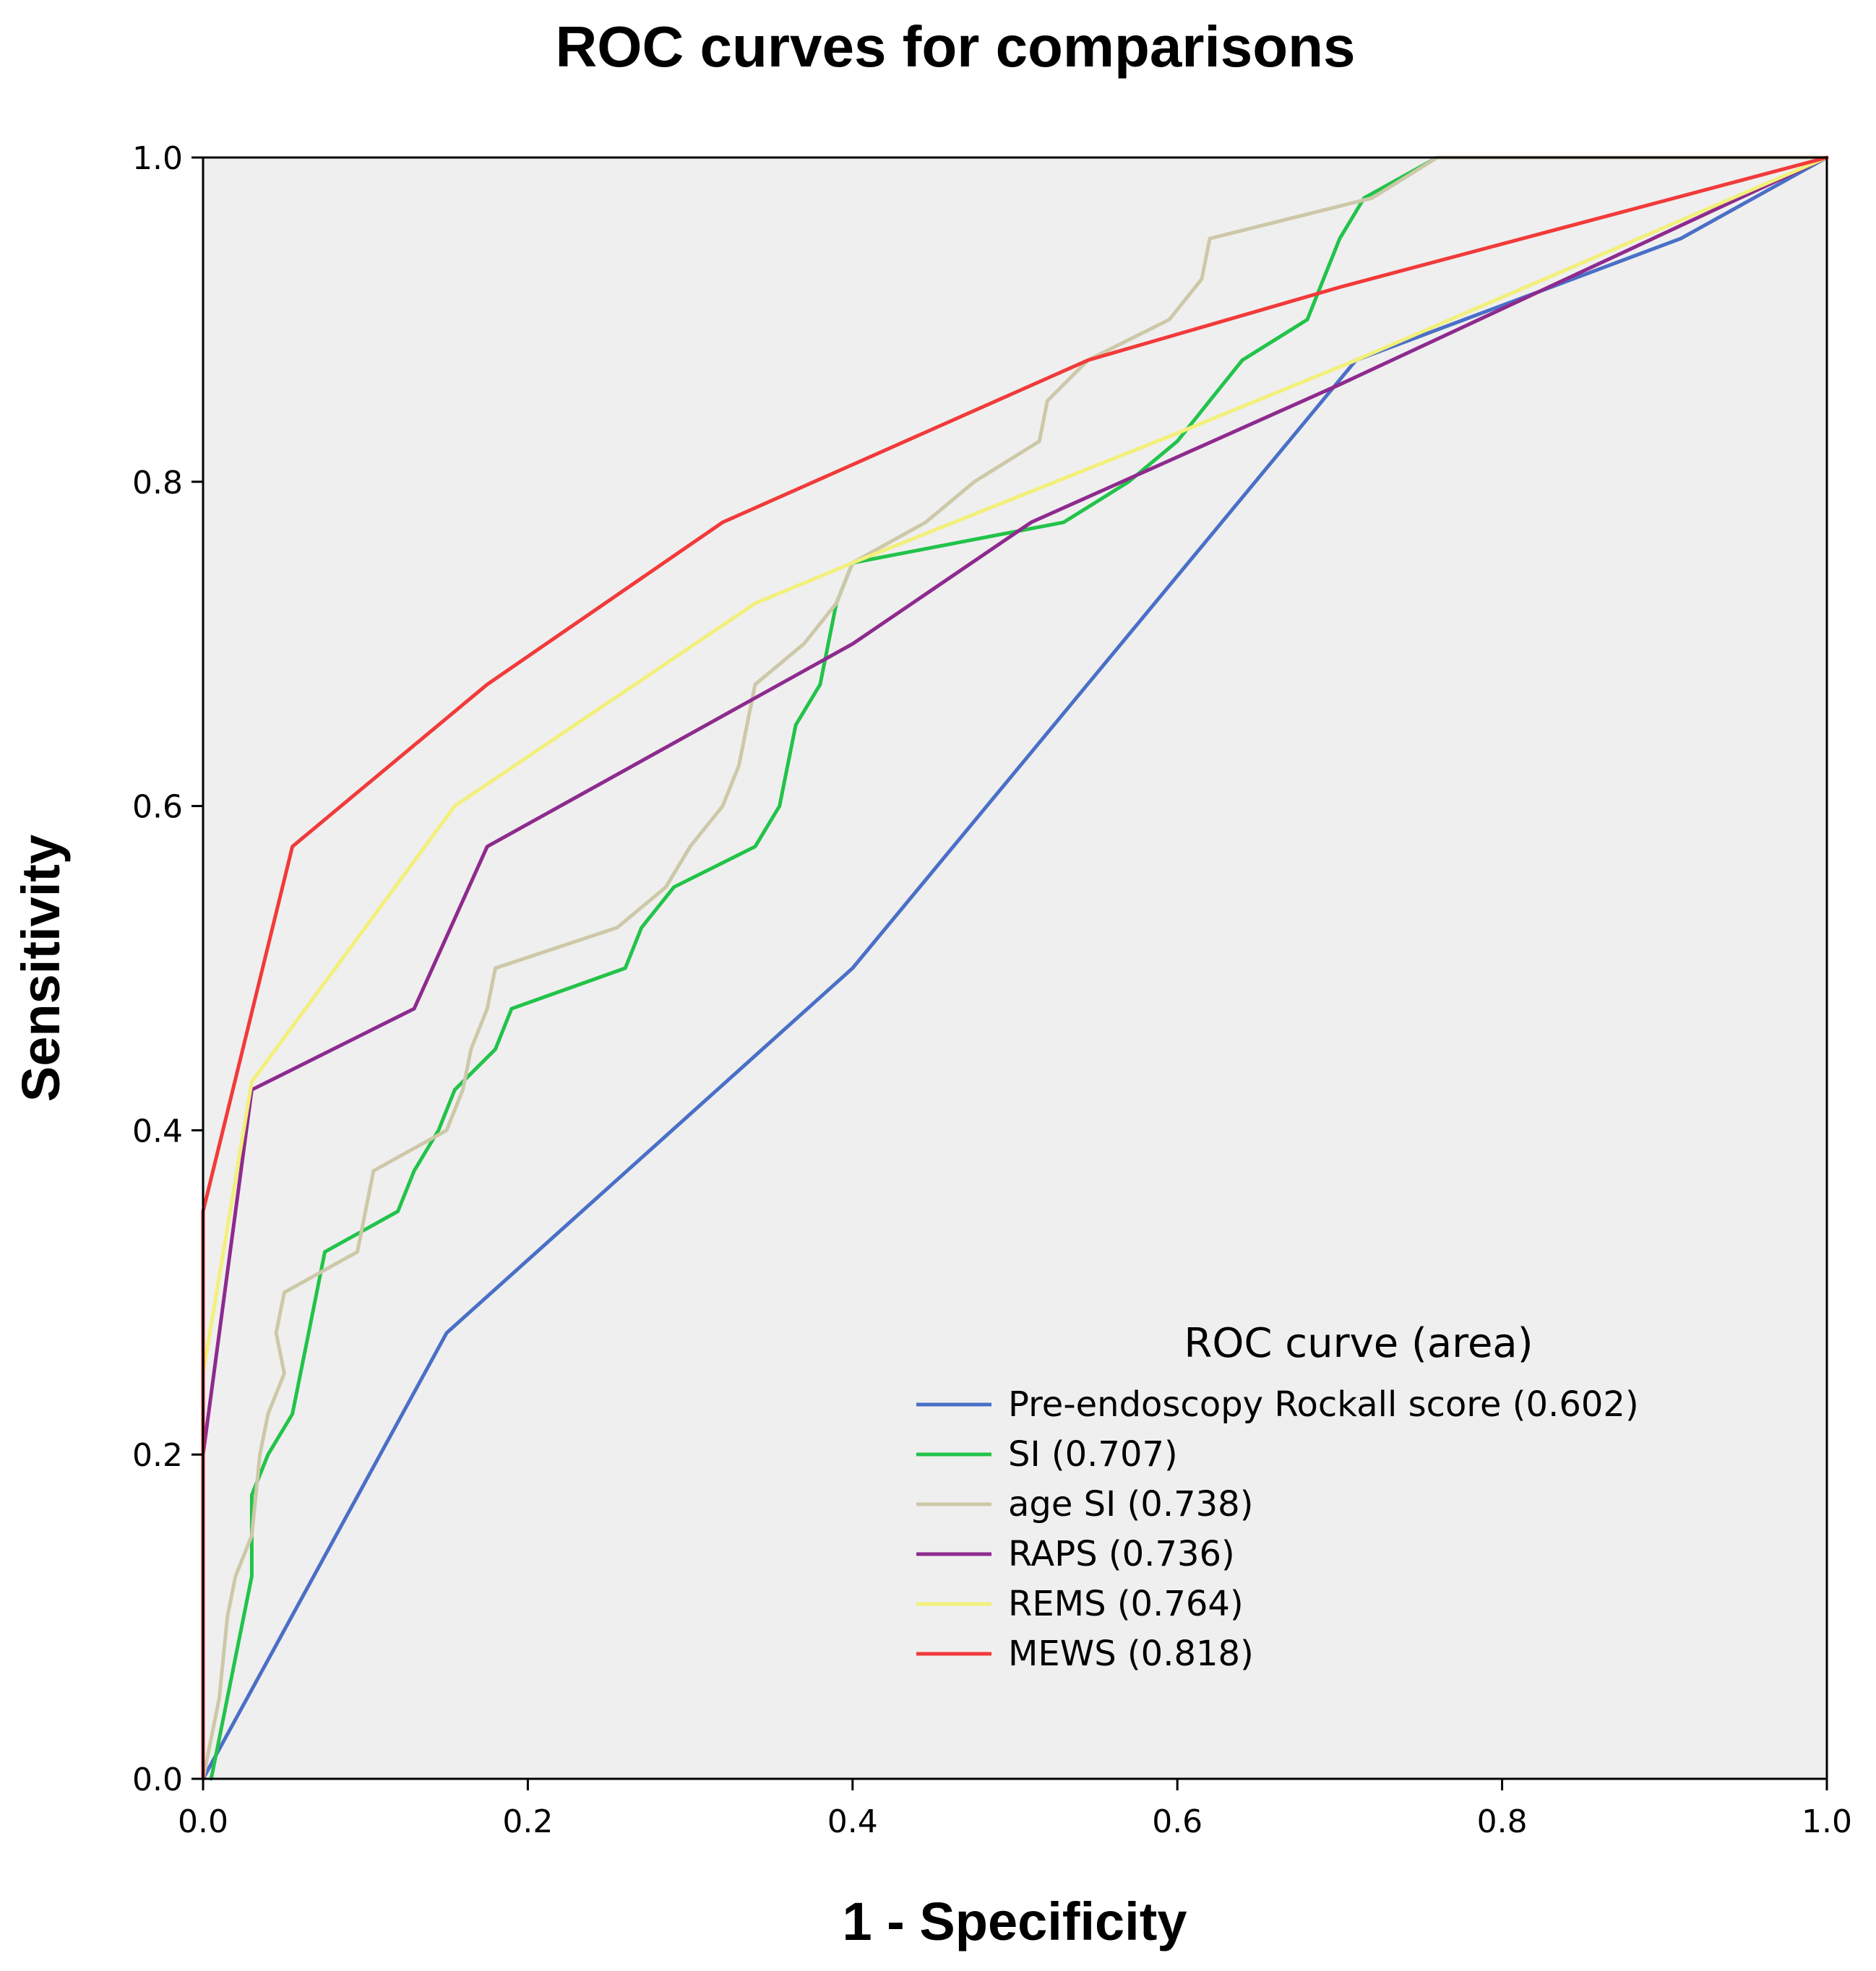 The height and width of the screenshot is (1971, 1876). What do you see at coordinates (1177, 1821) in the screenshot?
I see `x-tick-label: 0.6` at bounding box center [1177, 1821].